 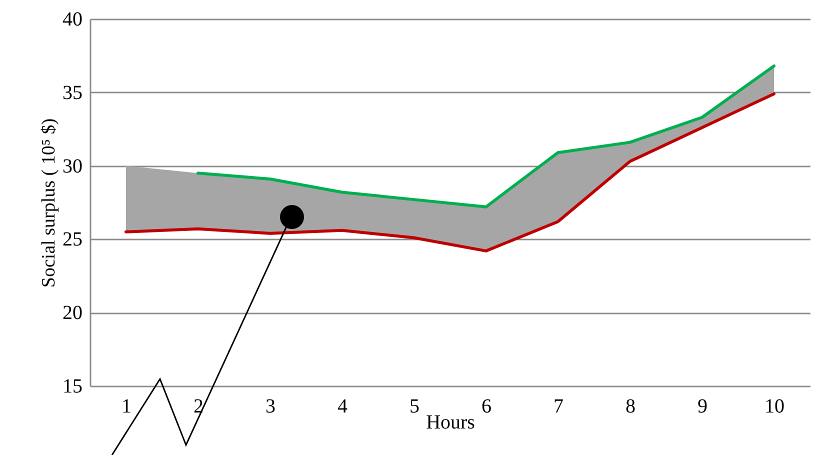 What do you see at coordinates (72, 387) in the screenshot?
I see `y-tick-label: 15` at bounding box center [72, 387].